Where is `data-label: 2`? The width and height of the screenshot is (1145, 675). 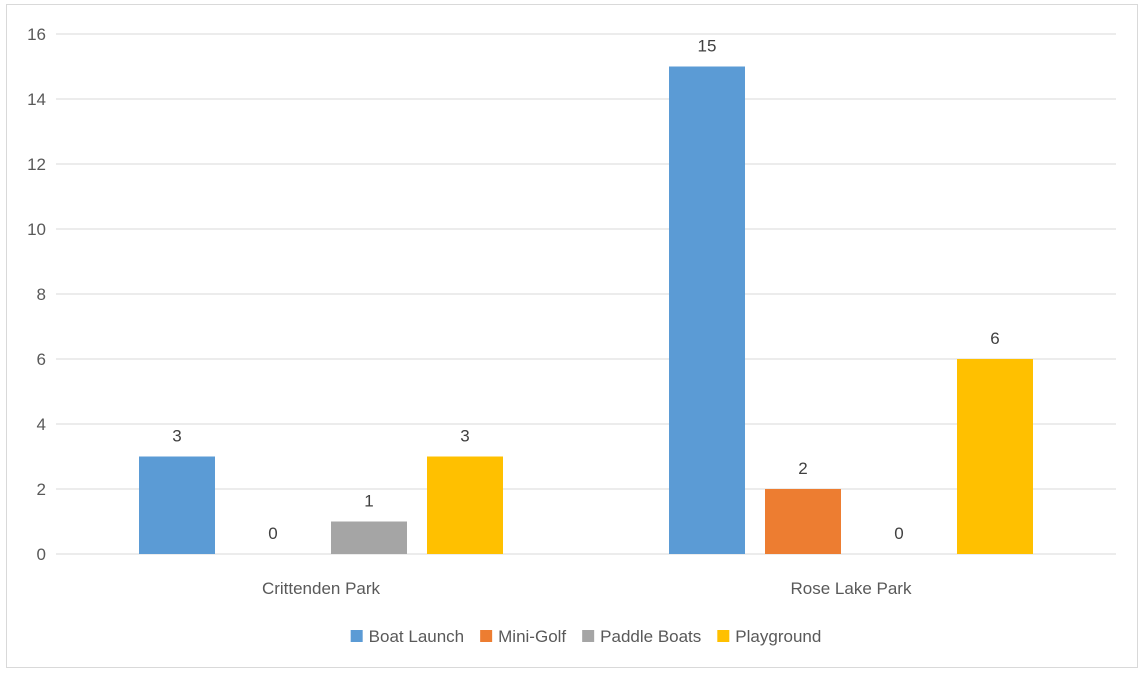 data-label: 2 is located at coordinates (802, 468).